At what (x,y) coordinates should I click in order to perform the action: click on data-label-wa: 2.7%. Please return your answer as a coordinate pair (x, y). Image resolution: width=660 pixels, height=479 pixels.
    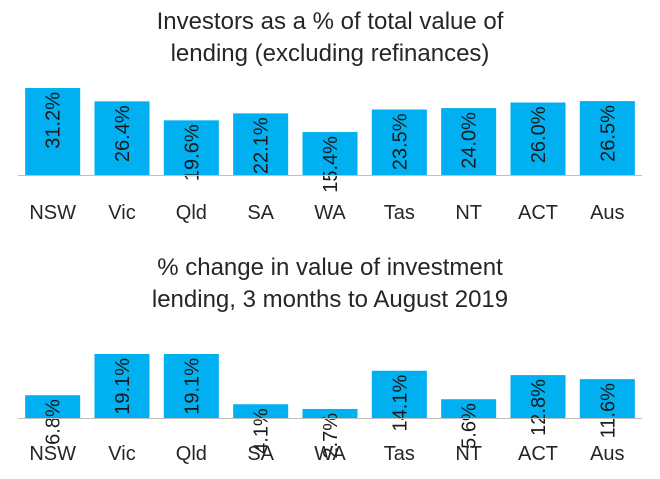
    Looking at the image, I should click on (331, 436).